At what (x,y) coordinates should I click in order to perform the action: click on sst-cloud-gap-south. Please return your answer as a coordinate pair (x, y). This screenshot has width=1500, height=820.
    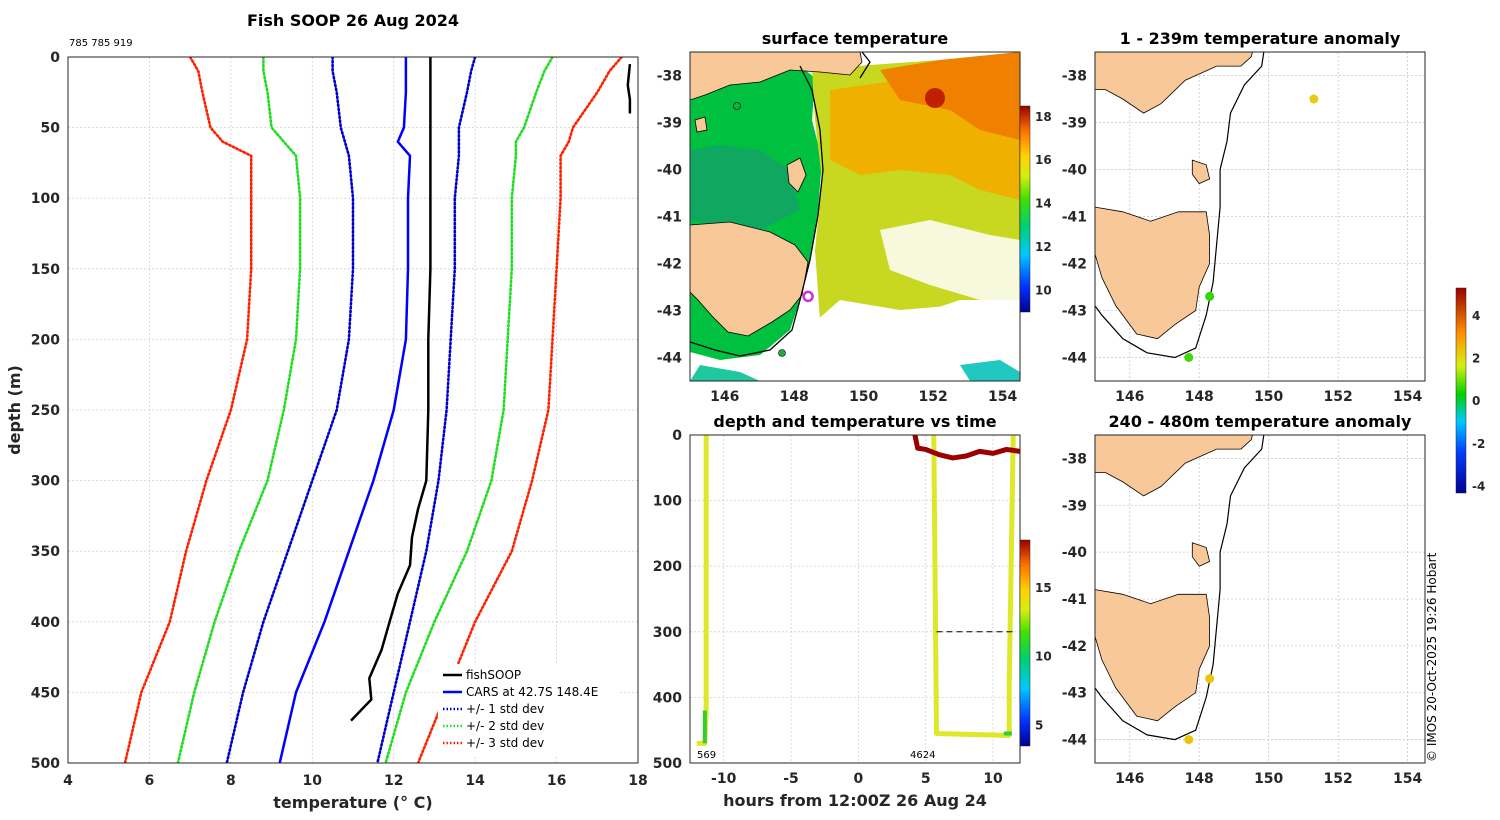
    Looking at the image, I should click on (855, 340).